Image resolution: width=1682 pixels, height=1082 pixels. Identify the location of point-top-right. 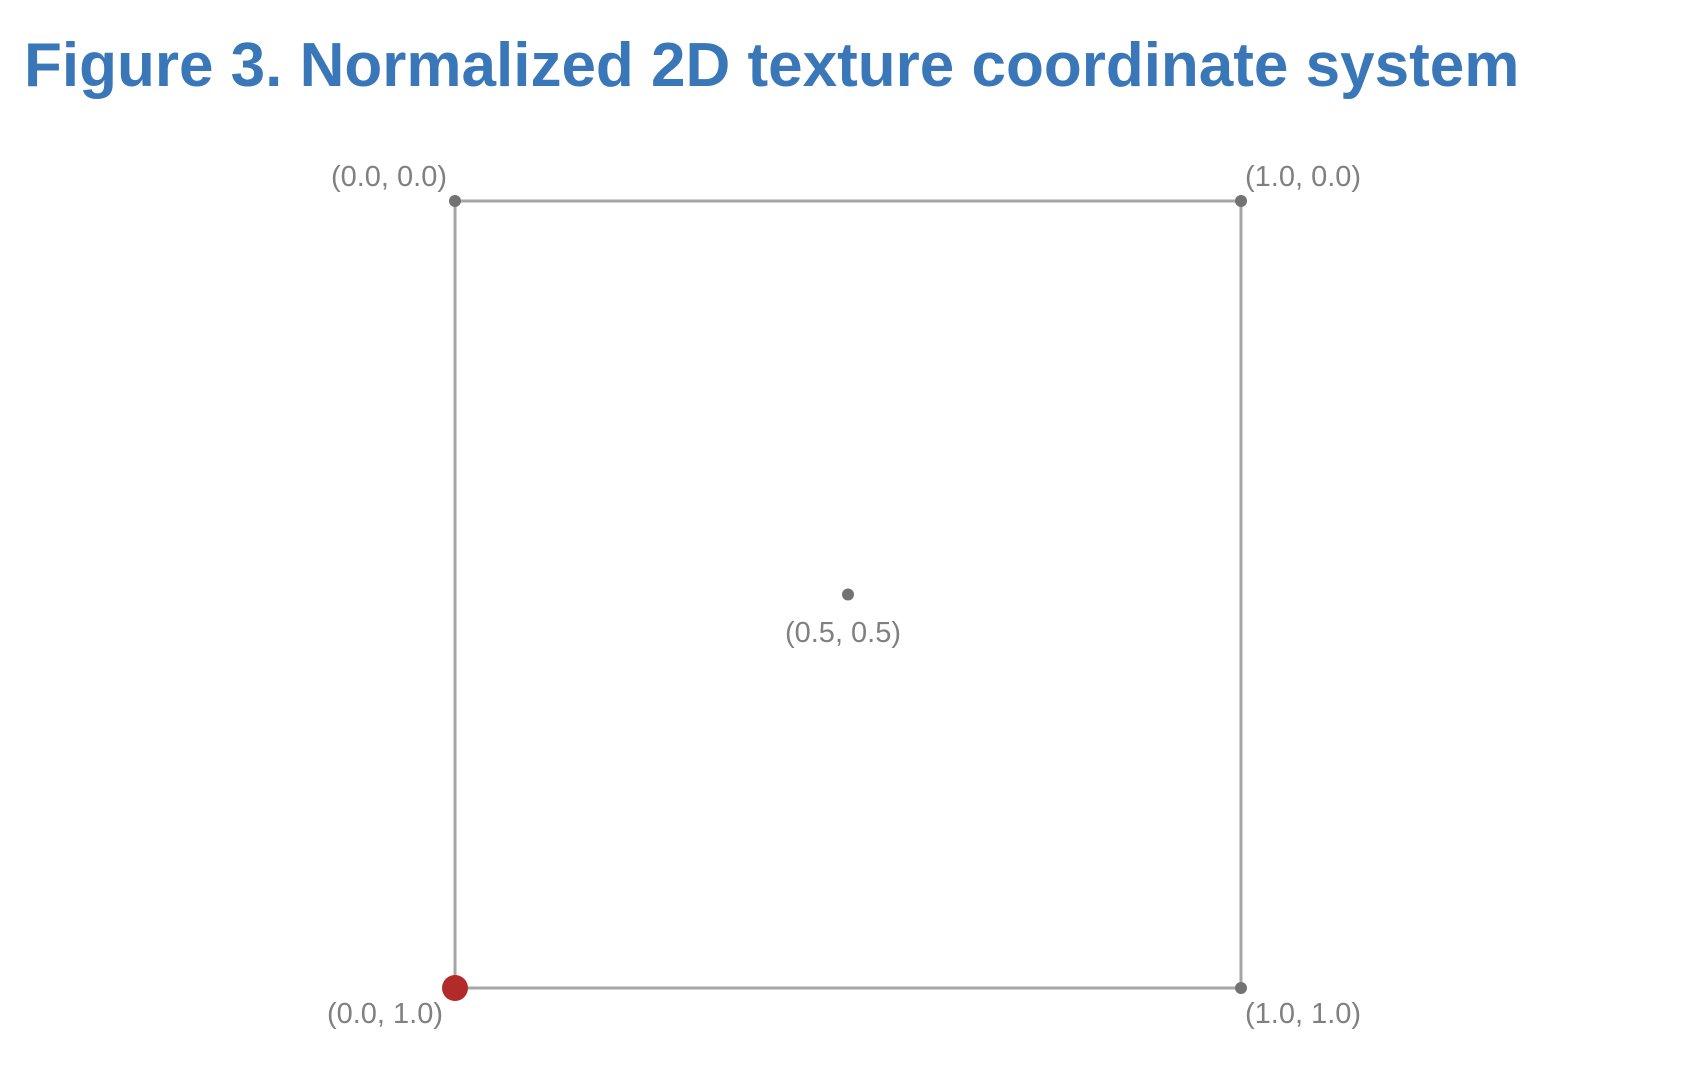
(1241, 201).